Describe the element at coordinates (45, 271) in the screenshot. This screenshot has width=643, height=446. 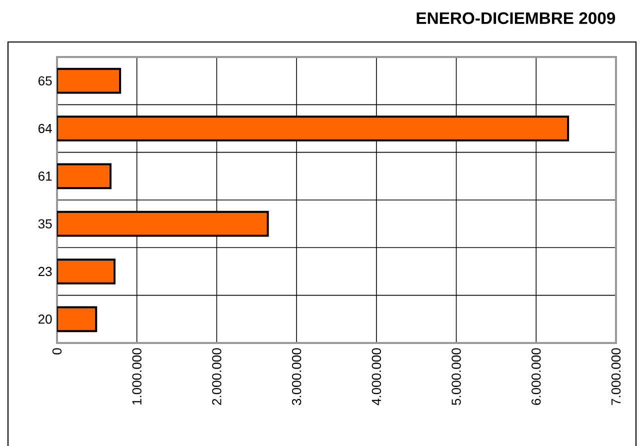
I see `y-tick-label: 23` at that location.